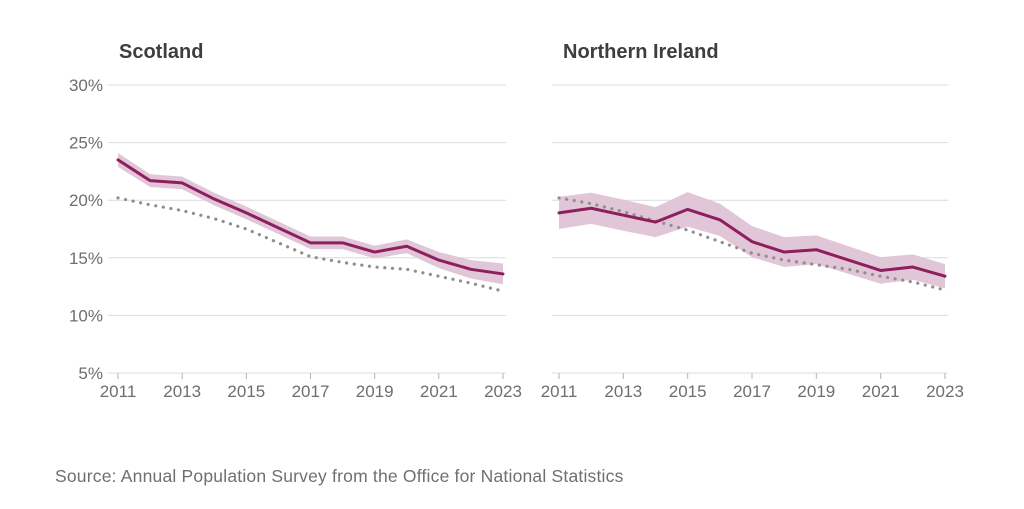 This screenshot has height=509, width=1024. What do you see at coordinates (86, 143) in the screenshot?
I see `y-tick-label: 25%` at bounding box center [86, 143].